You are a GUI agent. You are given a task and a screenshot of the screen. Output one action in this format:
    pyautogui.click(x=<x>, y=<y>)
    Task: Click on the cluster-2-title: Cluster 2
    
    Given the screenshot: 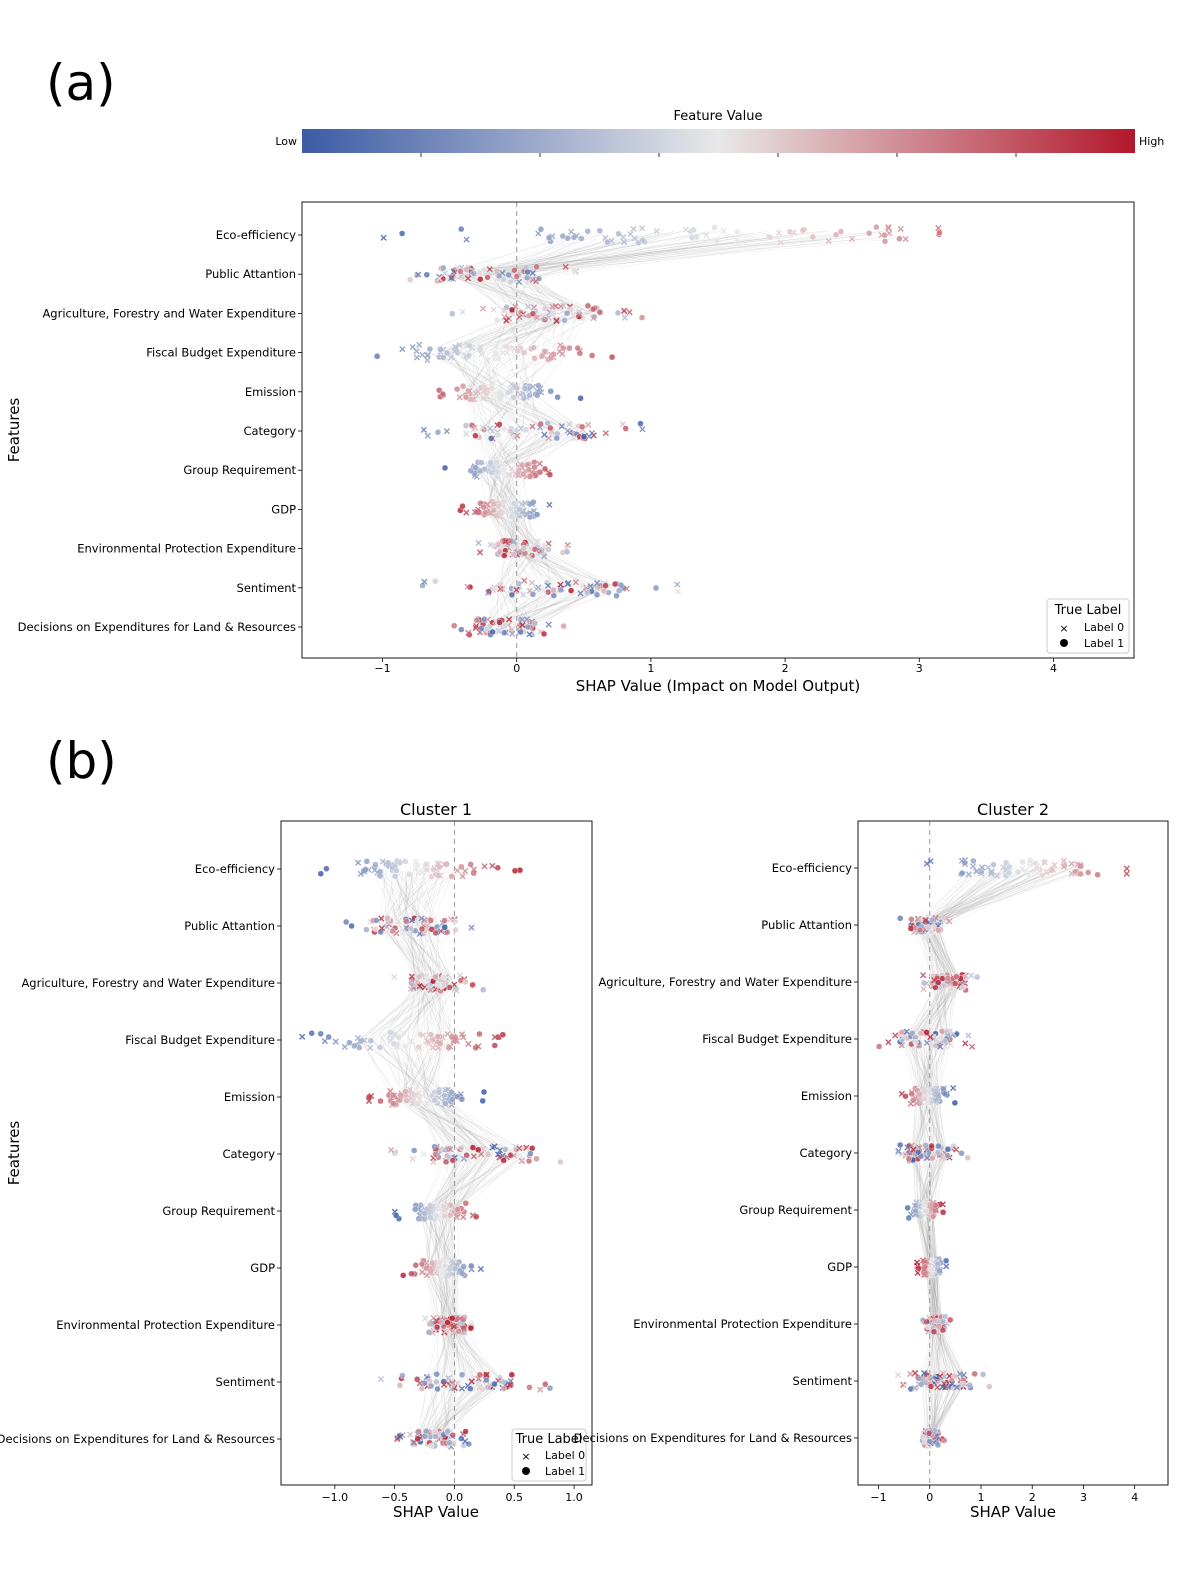 What is the action you would take?
    pyautogui.click(x=1013, y=809)
    